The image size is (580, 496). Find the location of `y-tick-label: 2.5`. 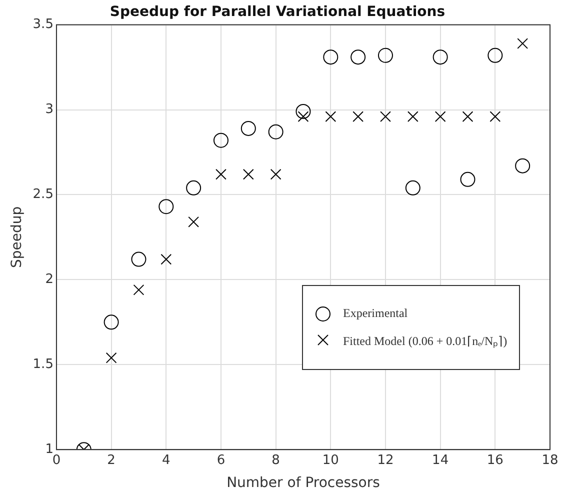

y-tick-label: 2.5 is located at coordinates (43, 194).